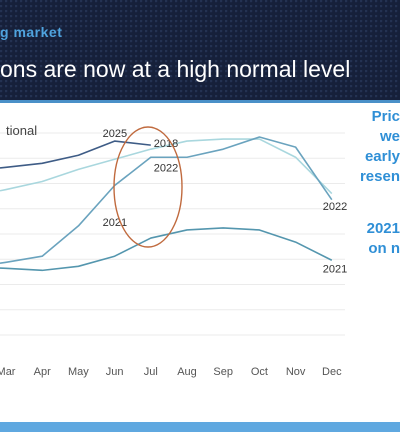 The height and width of the screenshot is (432, 400). I want to click on x-axis-ticks: Mar Apr May Jun Jul Aug Sep Oct Nov Dec, so click(171, 372).